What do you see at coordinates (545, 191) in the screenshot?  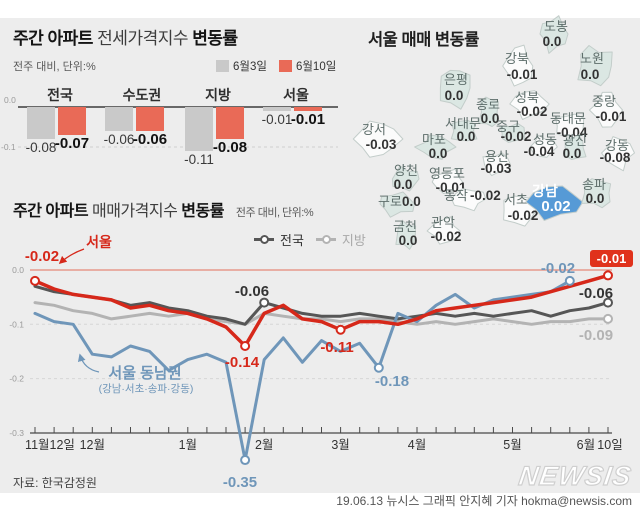 I see `map-district-name: 강남` at bounding box center [545, 191].